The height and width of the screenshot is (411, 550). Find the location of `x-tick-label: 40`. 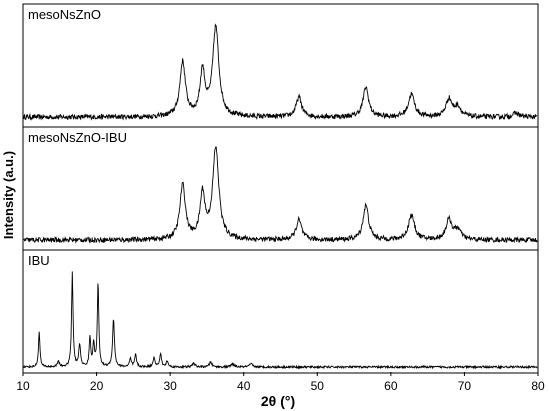

x-tick-label: 40 is located at coordinates (244, 386).